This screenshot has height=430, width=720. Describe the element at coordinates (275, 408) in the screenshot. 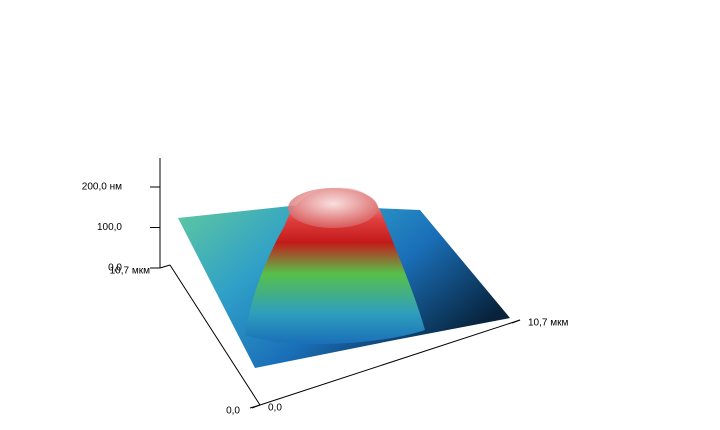

I see `x-tick-label: 0,0` at that location.